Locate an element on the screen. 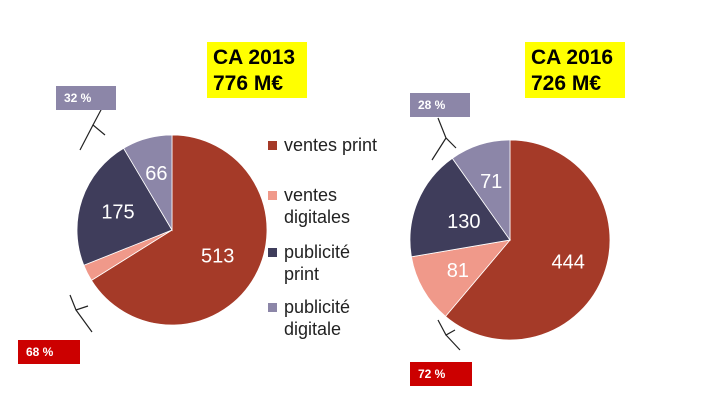  share-badge-label: 72 % is located at coordinates (432, 374).